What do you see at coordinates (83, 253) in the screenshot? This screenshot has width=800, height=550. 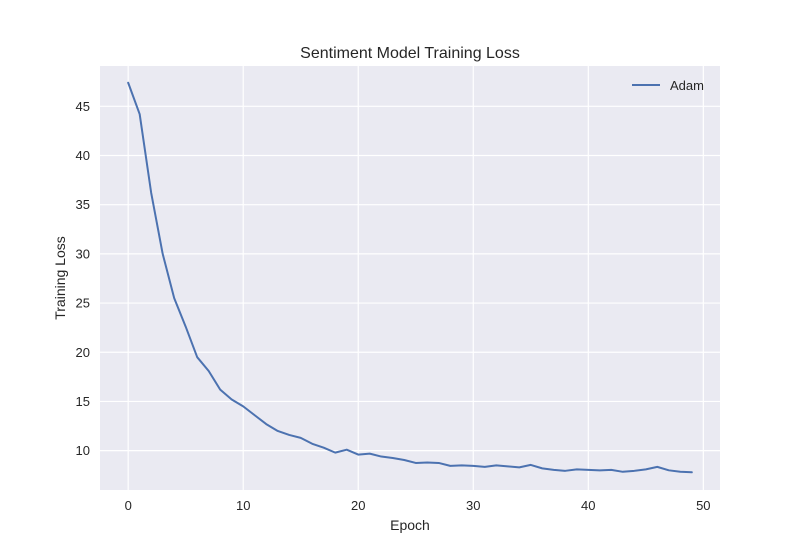 I see `y-tick-label: 30` at bounding box center [83, 253].